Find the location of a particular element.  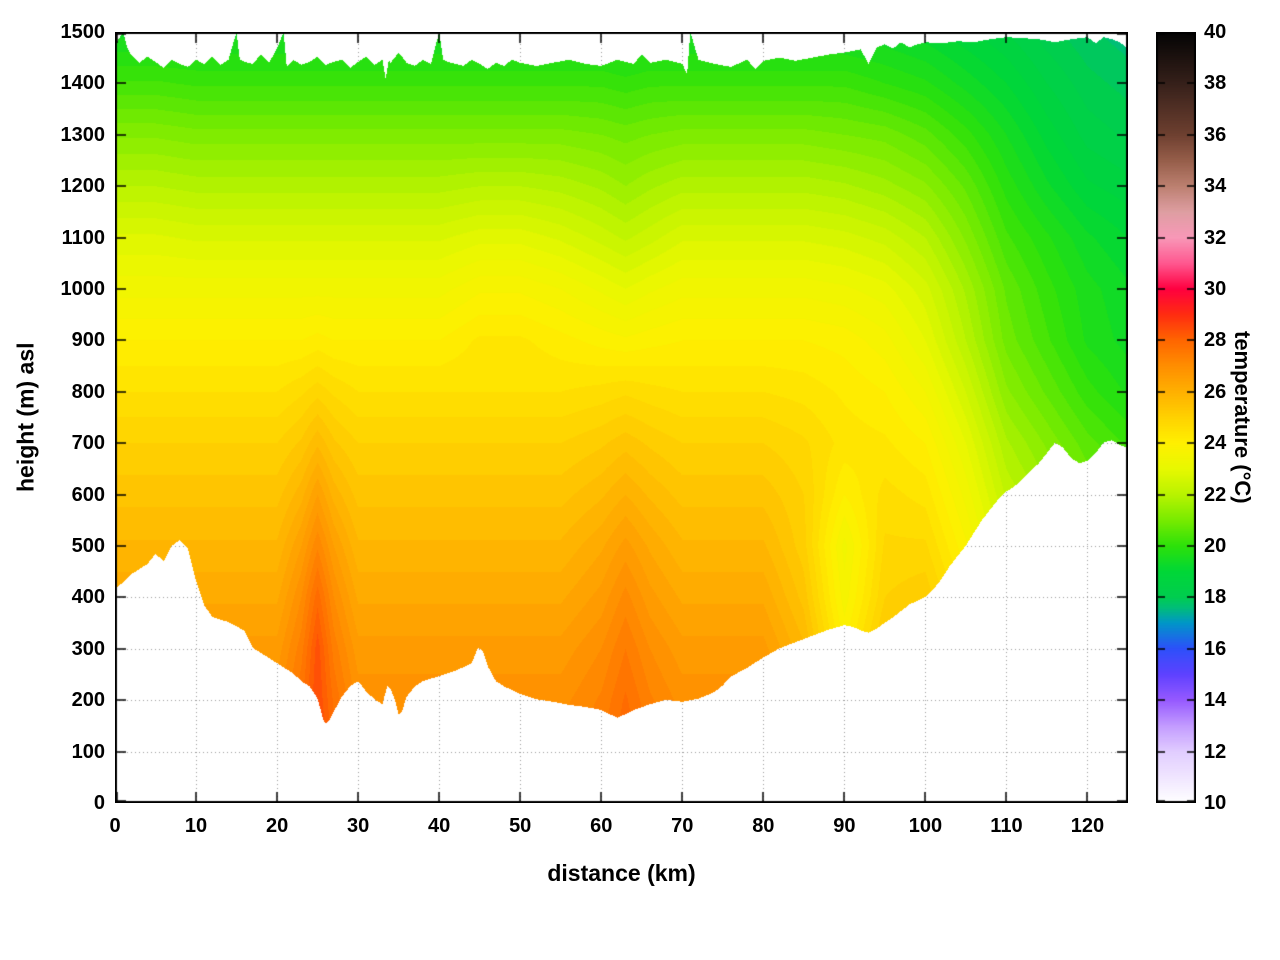

x-tick-label: 110 is located at coordinates (1006, 826).